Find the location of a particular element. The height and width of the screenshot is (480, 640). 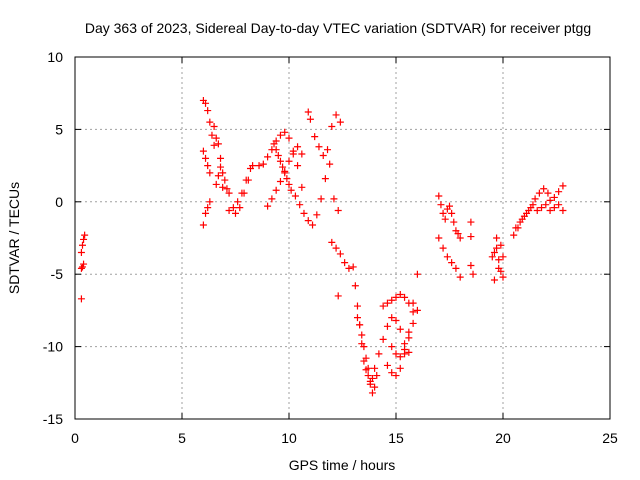

x-tick-label: 20 is located at coordinates (503, 438).